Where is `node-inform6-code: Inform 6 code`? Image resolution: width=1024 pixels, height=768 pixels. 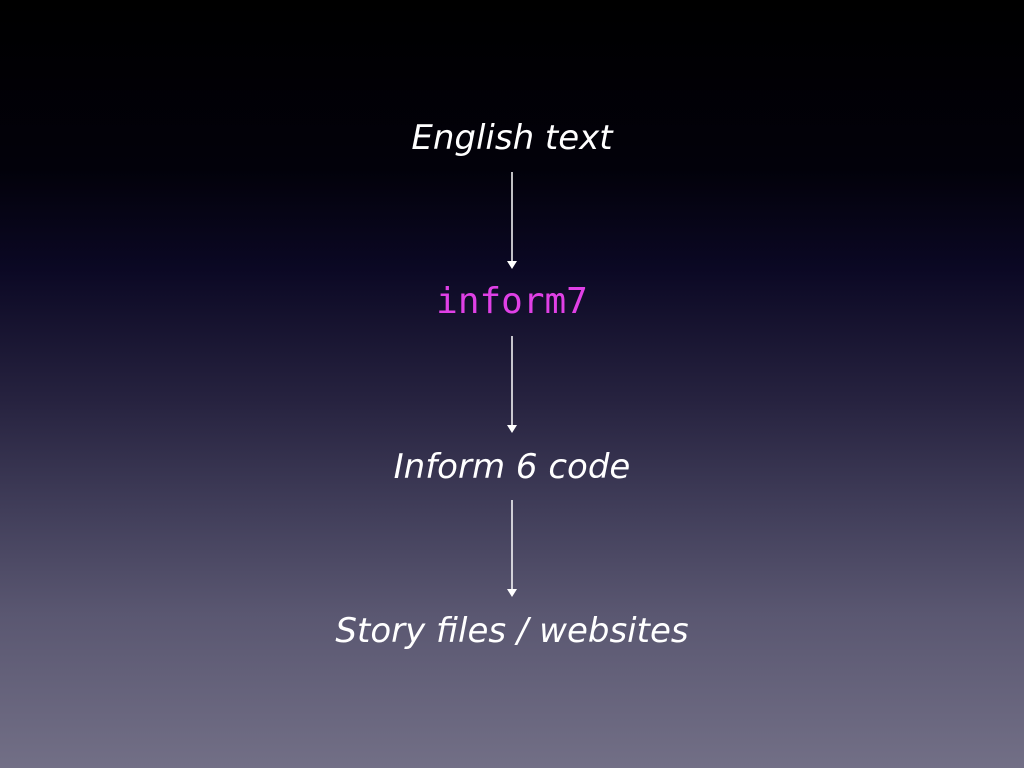
node-inform6-code: Inform 6 code is located at coordinates (512, 467).